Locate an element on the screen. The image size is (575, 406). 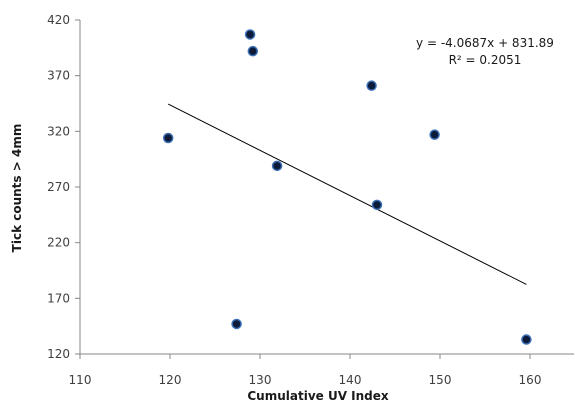
trendline-equation: y = -4.0687x + 831.89 is located at coordinates (485, 43).